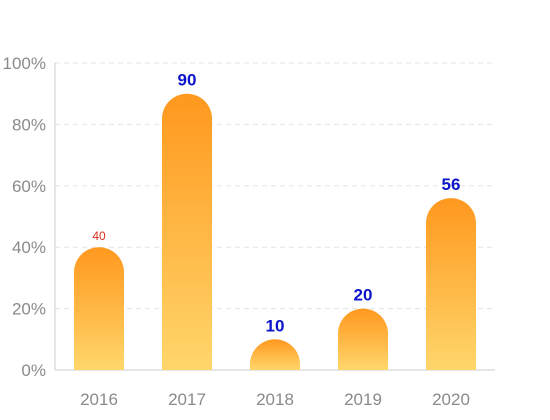 This screenshot has width=550, height=420. I want to click on x-tick-label: 2017, so click(187, 399).